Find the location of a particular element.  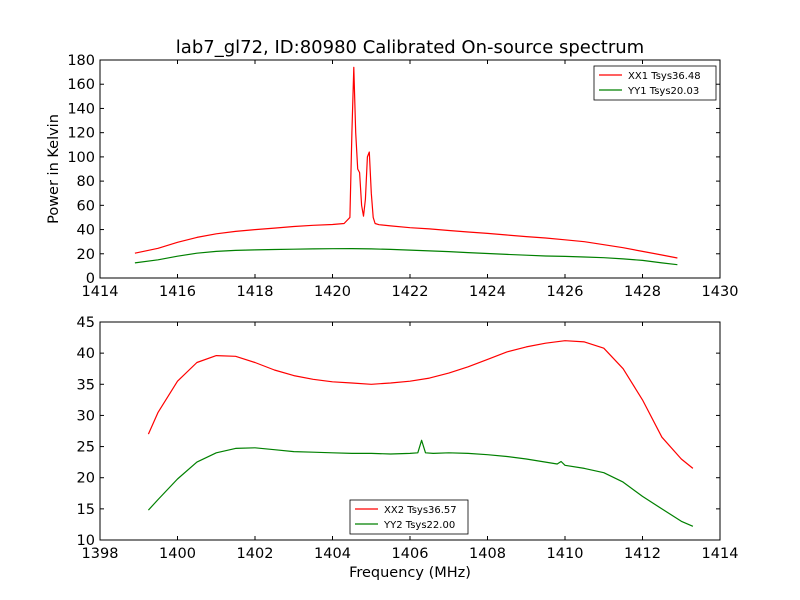

y-tick-label: 180 is located at coordinates (81, 61).